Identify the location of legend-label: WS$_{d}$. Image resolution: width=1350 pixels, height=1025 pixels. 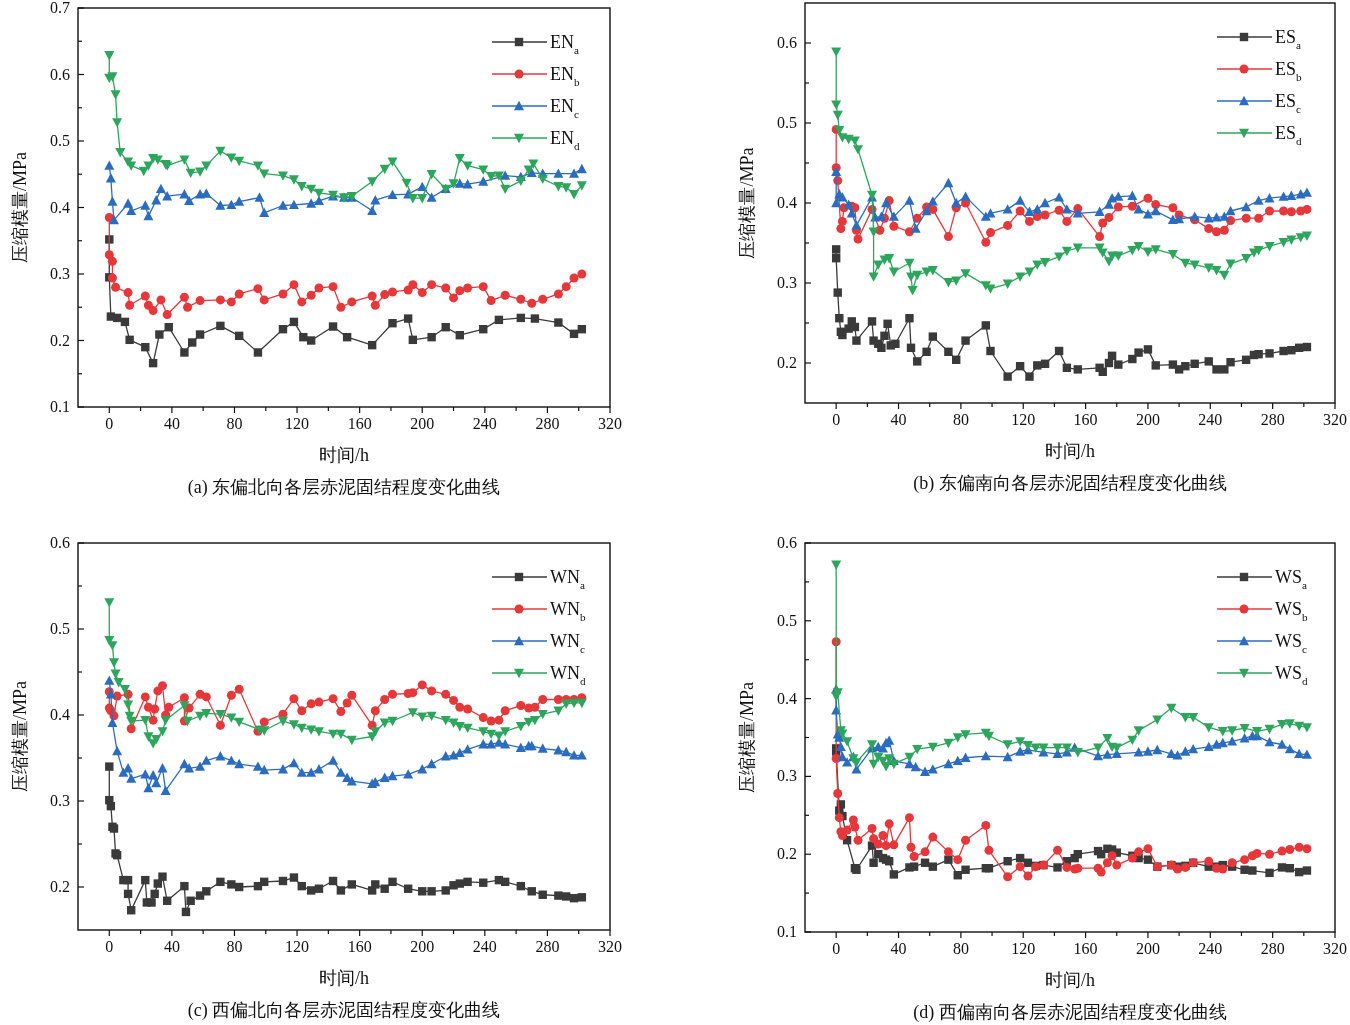
(1291, 675).